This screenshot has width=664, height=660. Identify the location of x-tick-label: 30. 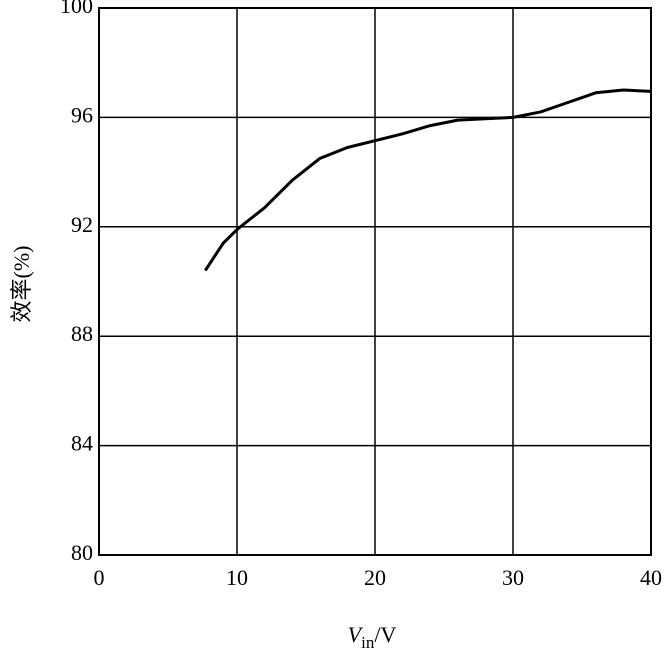
(513, 577).